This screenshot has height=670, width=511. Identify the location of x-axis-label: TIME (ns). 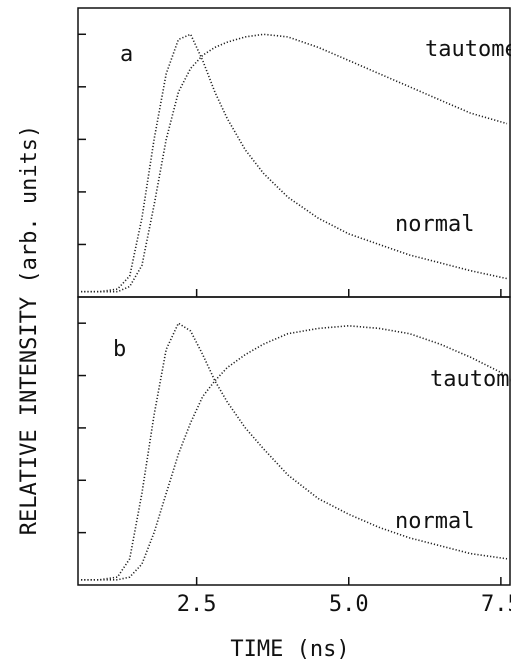
(289, 649).